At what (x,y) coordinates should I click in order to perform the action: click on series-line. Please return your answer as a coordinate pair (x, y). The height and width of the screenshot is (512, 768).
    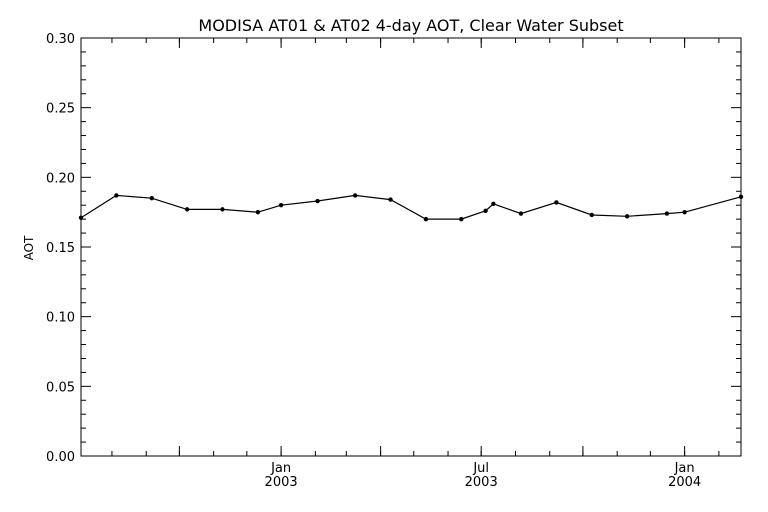
    Looking at the image, I should click on (411, 207).